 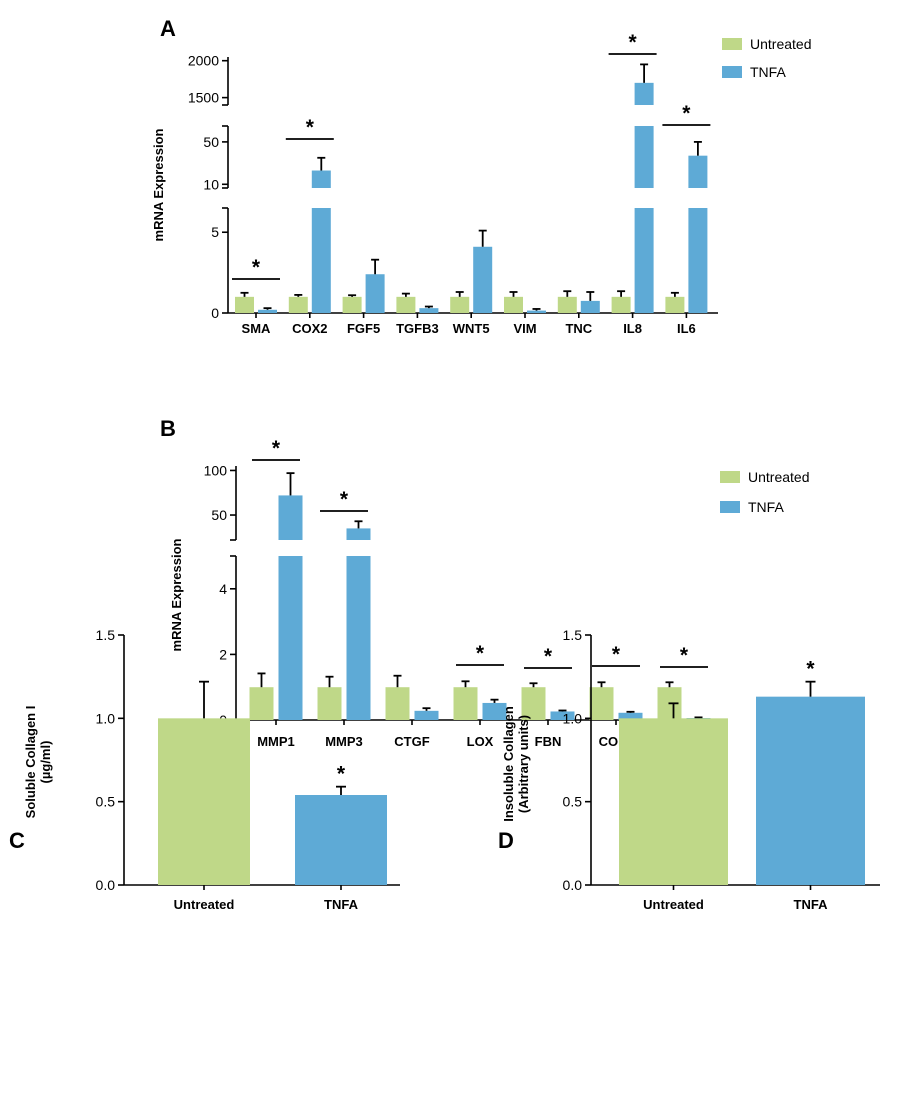 What do you see at coordinates (215, 232) in the screenshot?
I see `y-tick-label: 5` at bounding box center [215, 232].